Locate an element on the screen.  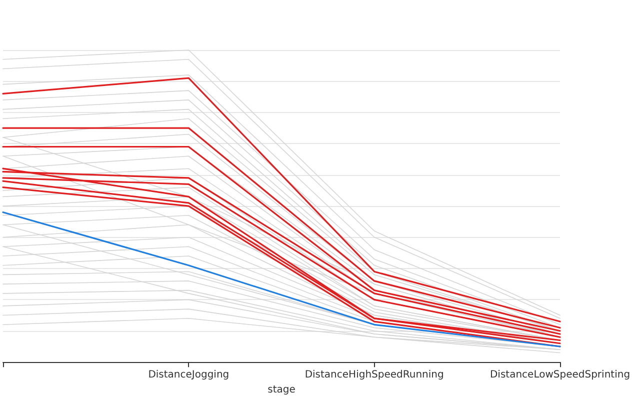
x-tick-label: DistanceHighSpeedRunning is located at coordinates (374, 375).